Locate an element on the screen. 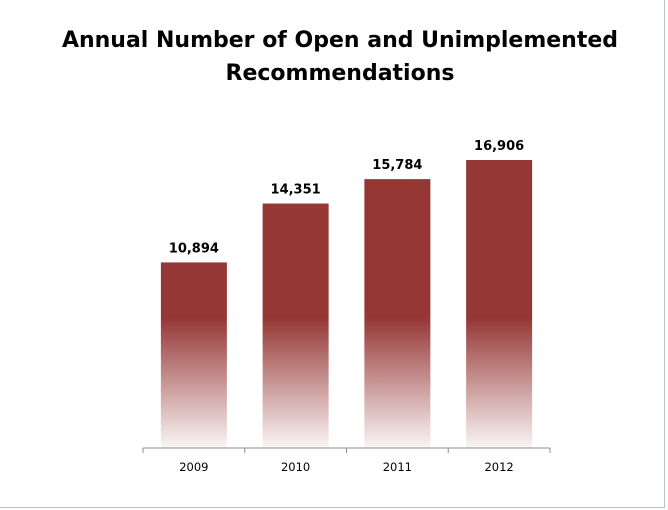  x-tick-label-2009: 2009 is located at coordinates (193, 467).